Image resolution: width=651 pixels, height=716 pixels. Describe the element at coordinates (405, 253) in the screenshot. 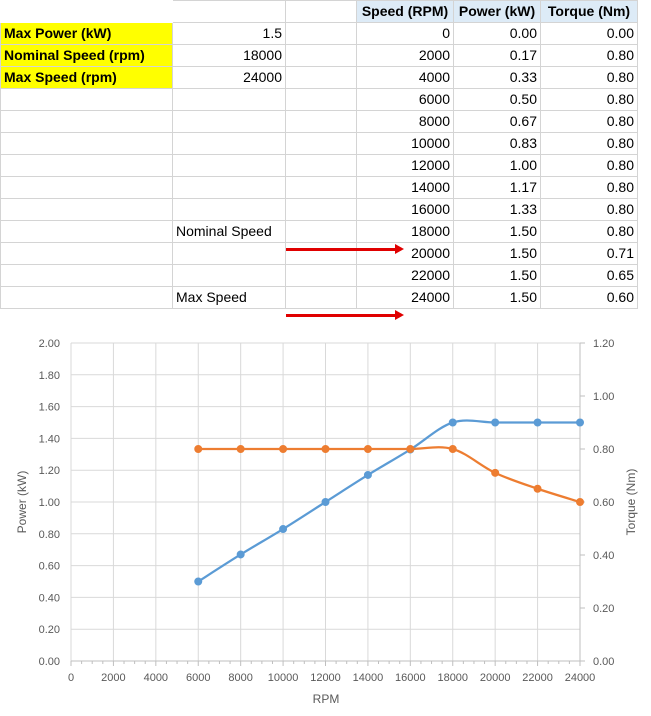

I see `speed-cell: 20000` at that location.